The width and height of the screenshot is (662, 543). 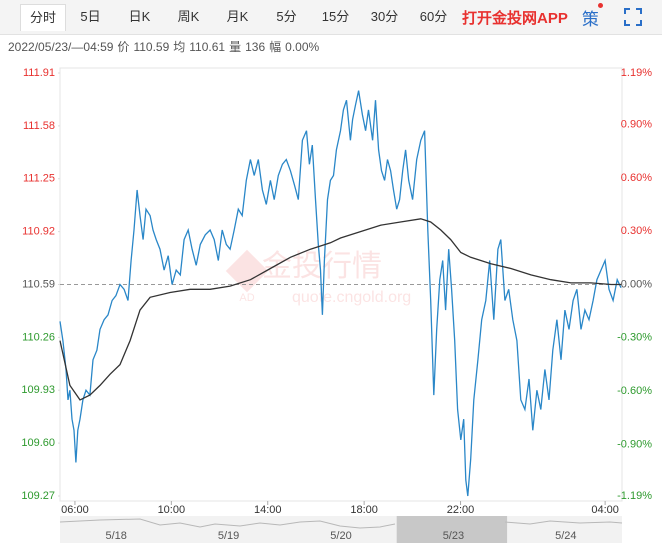 I want to click on app-link: 打开金投网APP, so click(x=515, y=18).